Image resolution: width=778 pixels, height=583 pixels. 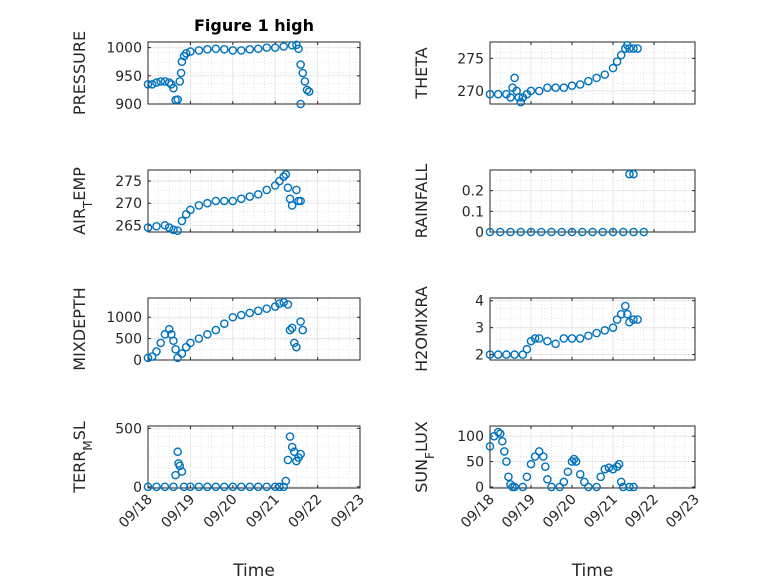 I want to click on x-tick-label: 09/19, so click(x=178, y=512).